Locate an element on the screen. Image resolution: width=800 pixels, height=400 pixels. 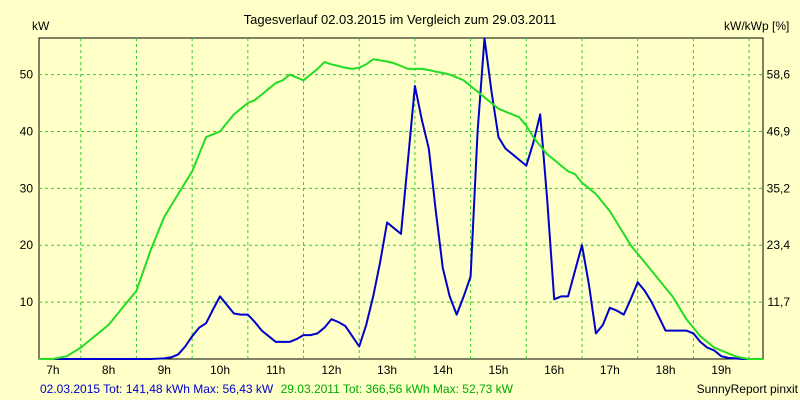
x-tick-label-9h: 9h is located at coordinates (164, 370).